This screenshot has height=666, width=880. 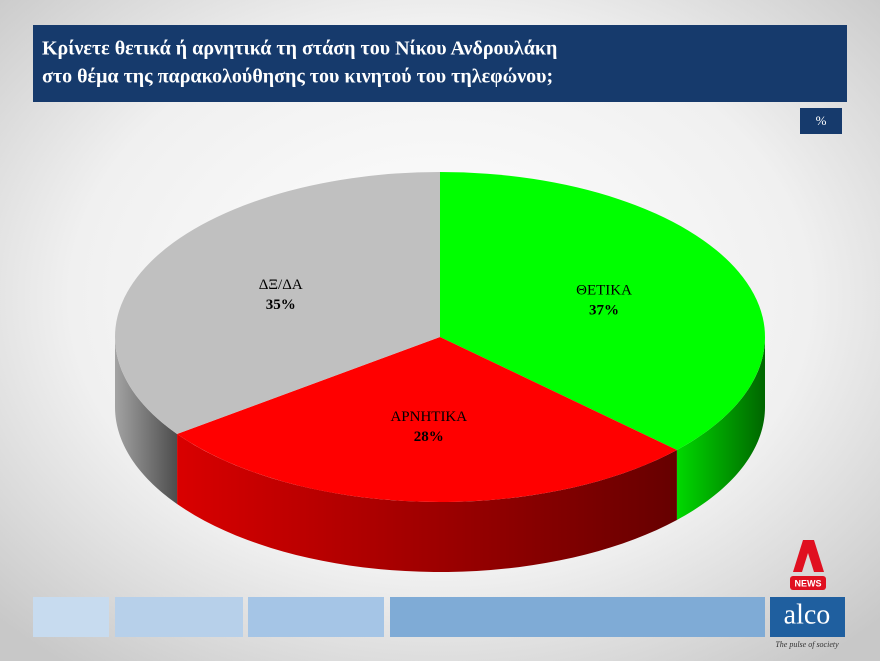 What do you see at coordinates (281, 285) in the screenshot?
I see `slice-label: ΔΞ/ΔΑ` at bounding box center [281, 285].